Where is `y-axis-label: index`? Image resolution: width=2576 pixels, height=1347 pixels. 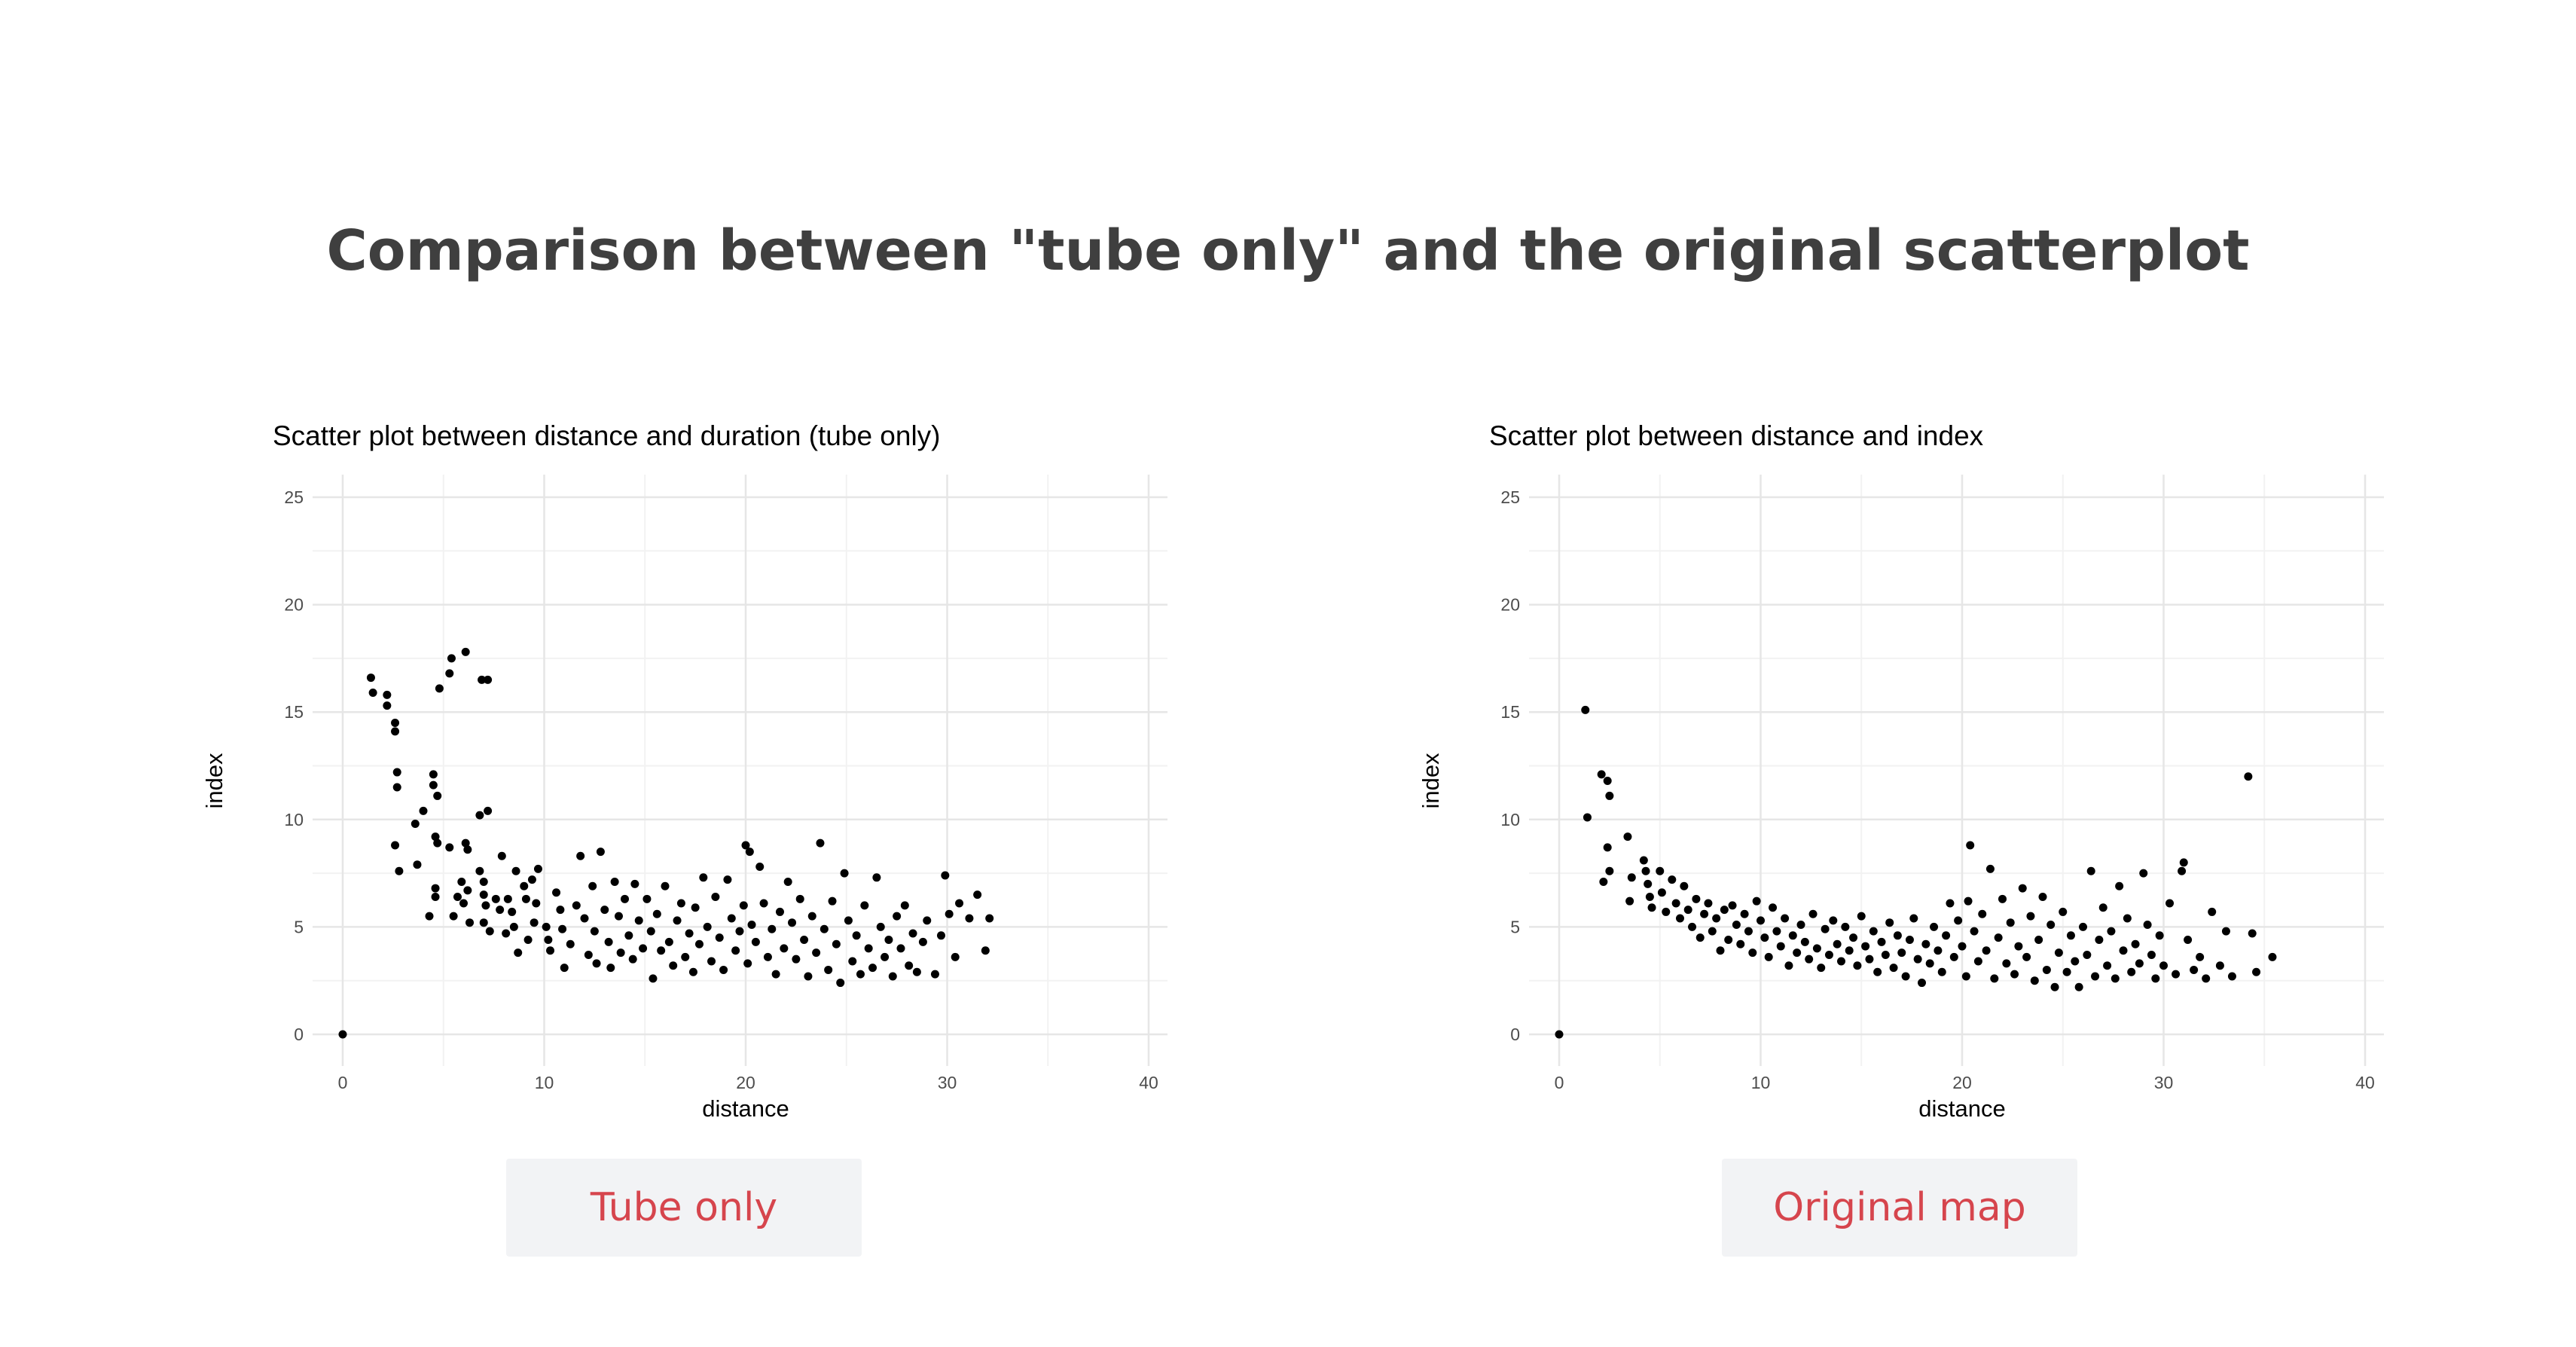
y-axis-label: index is located at coordinates (215, 781).